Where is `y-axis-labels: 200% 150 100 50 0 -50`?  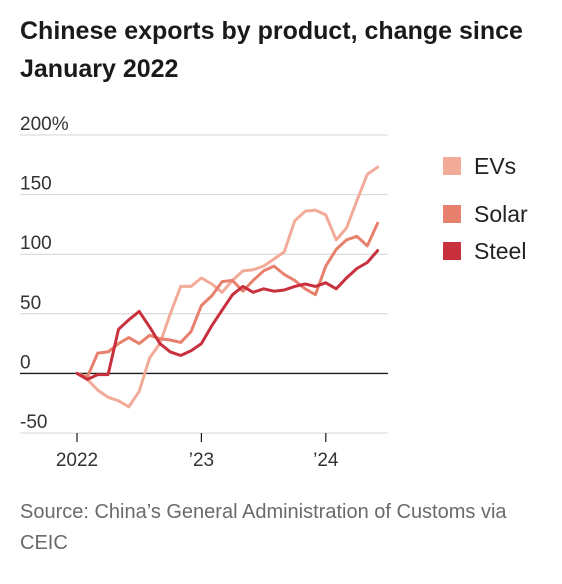
y-axis-labels: 200% 150 100 50 0 -50 is located at coordinates (44, 273).